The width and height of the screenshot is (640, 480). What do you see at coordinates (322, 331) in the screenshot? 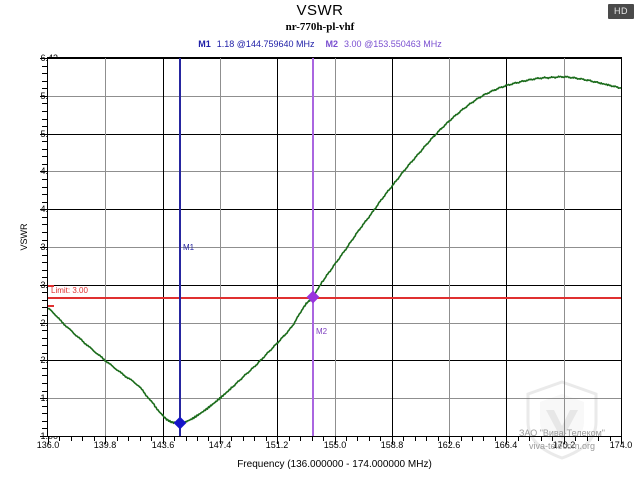
I see `marker-label-m2: M2` at bounding box center [322, 331].